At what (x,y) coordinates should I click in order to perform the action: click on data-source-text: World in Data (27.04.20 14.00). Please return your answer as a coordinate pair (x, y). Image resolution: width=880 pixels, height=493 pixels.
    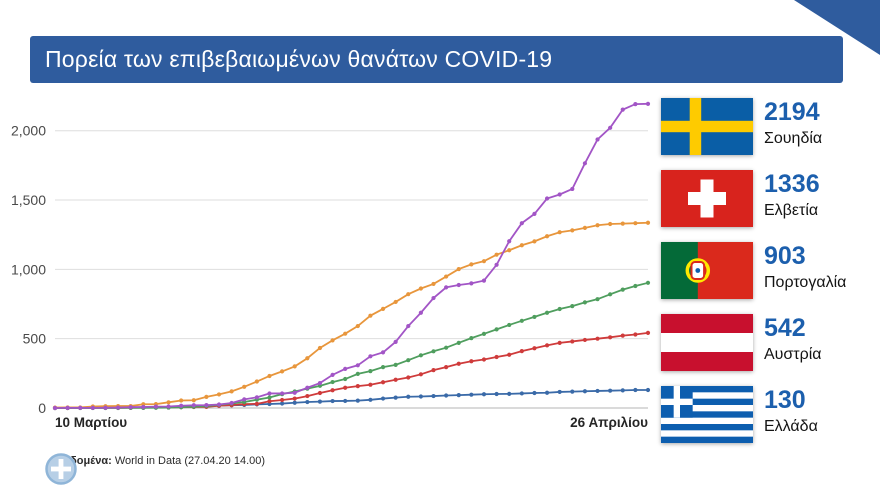
    Looking at the image, I should click on (188, 461).